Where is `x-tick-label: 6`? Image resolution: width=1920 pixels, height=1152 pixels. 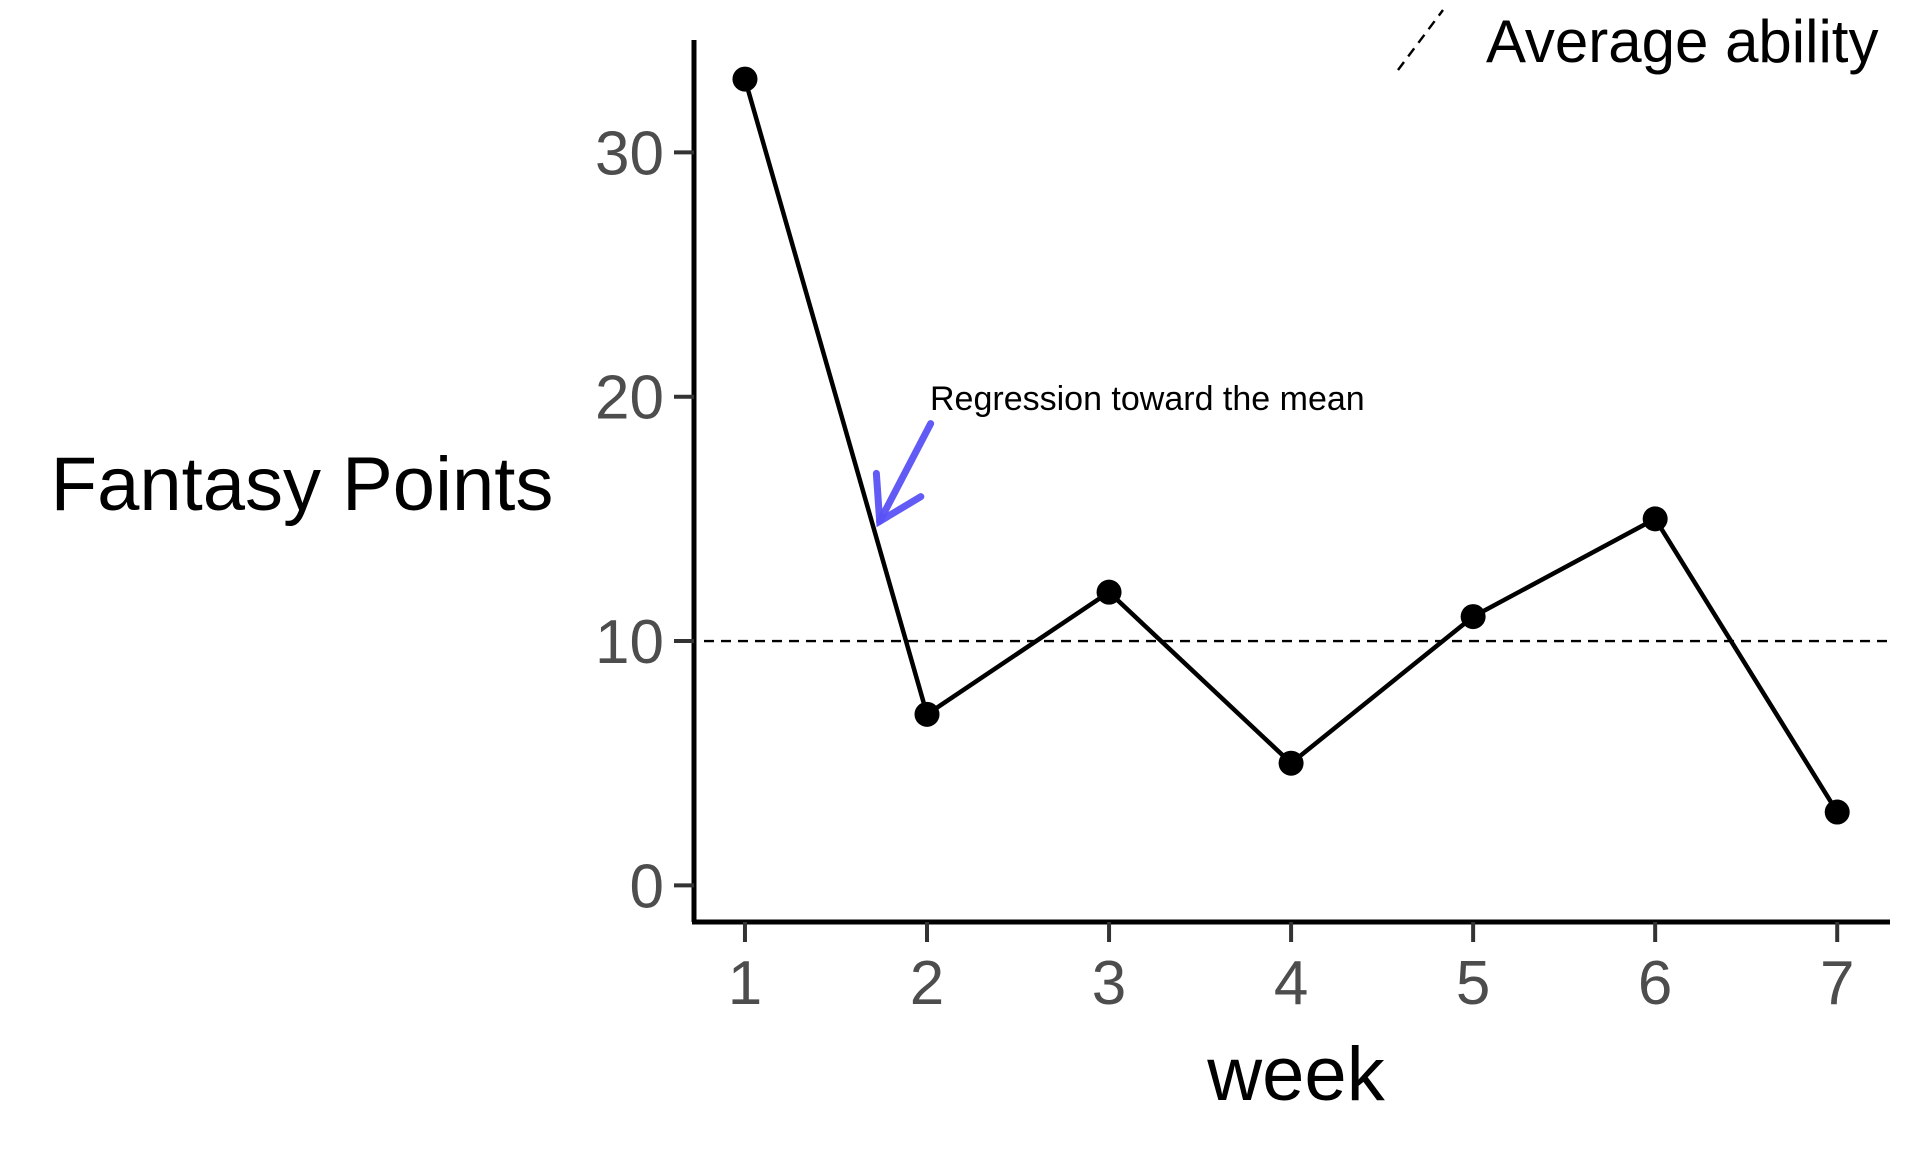
x-tick-label: 6 is located at coordinates (1655, 983).